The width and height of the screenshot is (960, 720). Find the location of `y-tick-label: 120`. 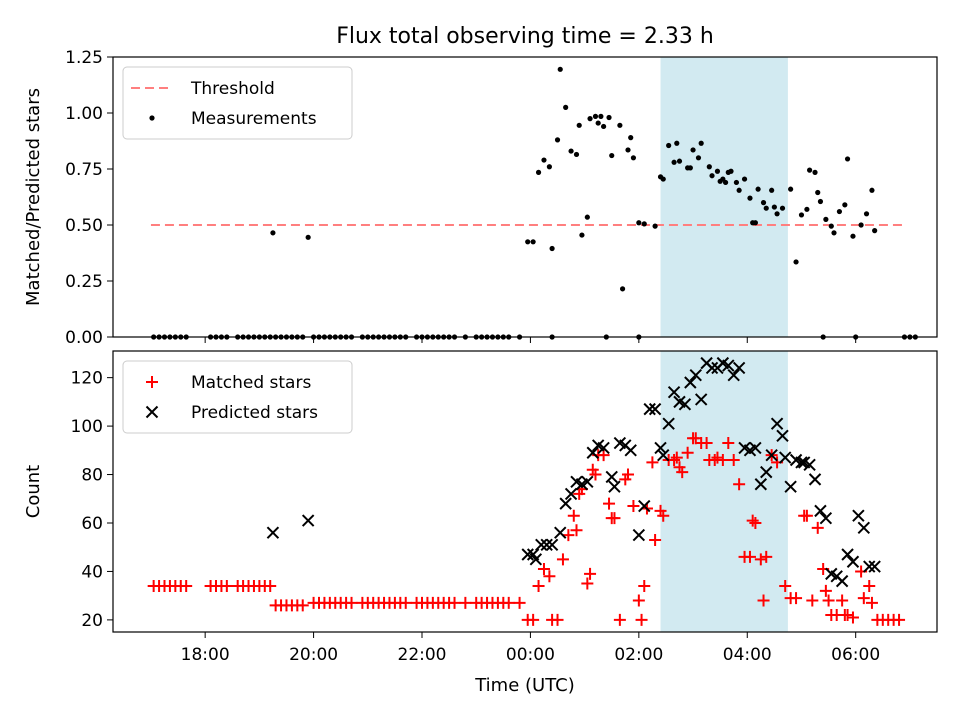

y-tick-label: 120 is located at coordinates (87, 379).